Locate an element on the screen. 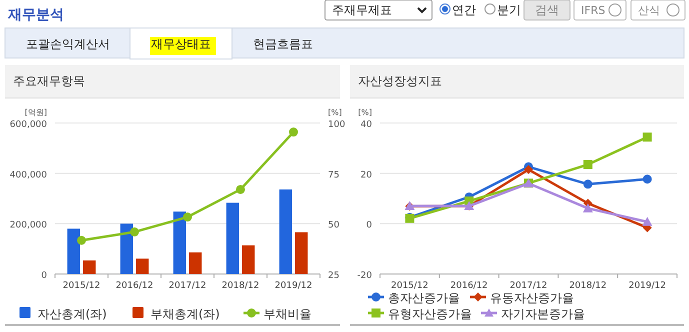 Image resolution: width=689 pixels, height=332 pixels. y-tick-label: 600,000 is located at coordinates (29, 125).